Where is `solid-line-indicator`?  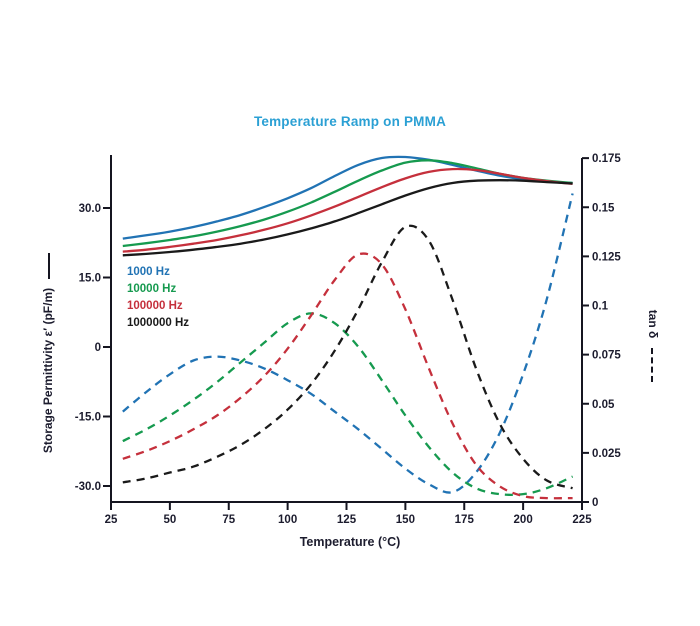
solid-line-indicator is located at coordinates (48, 265).